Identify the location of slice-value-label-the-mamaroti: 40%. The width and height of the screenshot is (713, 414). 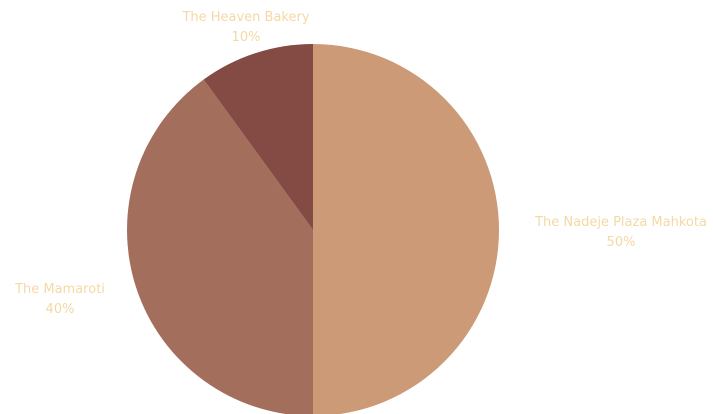
(60, 309).